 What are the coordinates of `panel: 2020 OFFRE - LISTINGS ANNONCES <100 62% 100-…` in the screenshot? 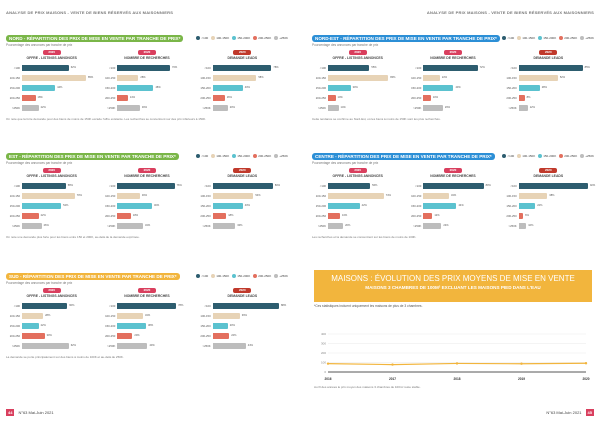 It's located at (51, 81).